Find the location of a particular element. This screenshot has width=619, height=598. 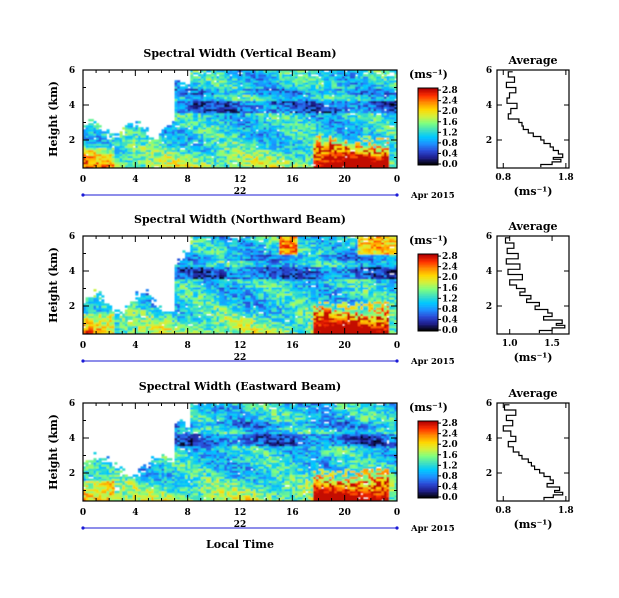

heatmap-title: Spectral Width (Eastward Beam) is located at coordinates (240, 386).